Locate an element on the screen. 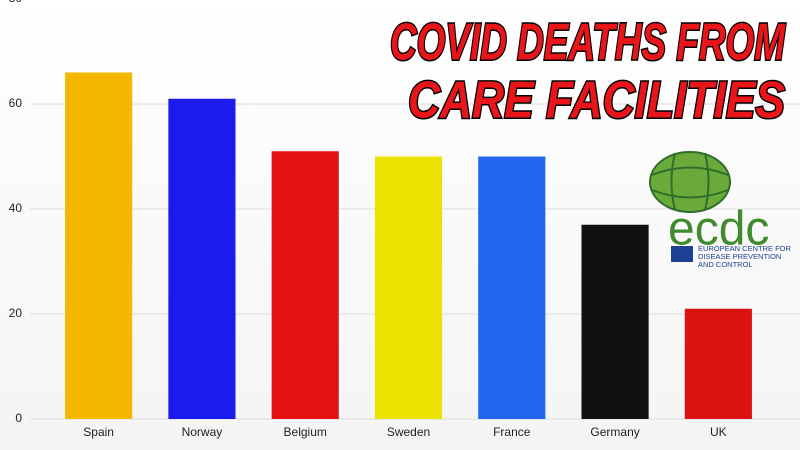 The height and width of the screenshot is (450, 800). title-block: COVID DEATHS FROM CARE FACILITIES is located at coordinates (588, 71).